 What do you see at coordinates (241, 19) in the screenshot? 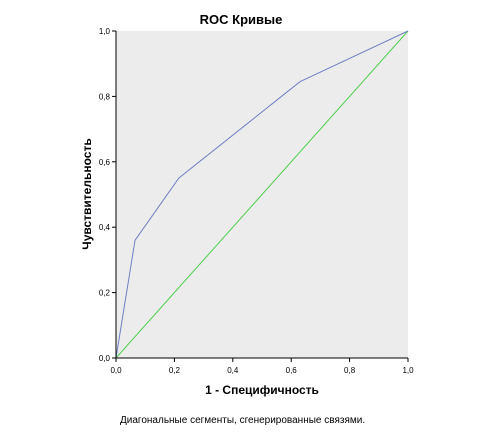
I see `chart-title: ROC Кривые` at bounding box center [241, 19].